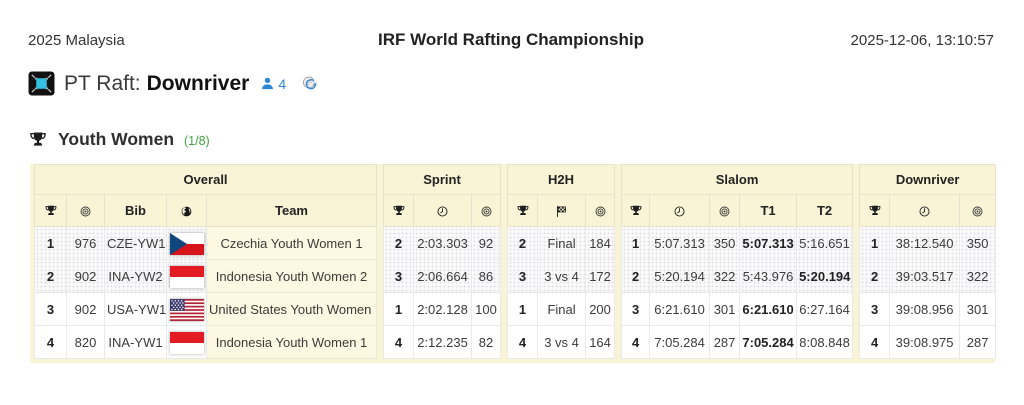 This screenshot has width=1024, height=405. Describe the element at coordinates (737, 179) in the screenshot. I see `group-header-slalom: Slalom` at that location.